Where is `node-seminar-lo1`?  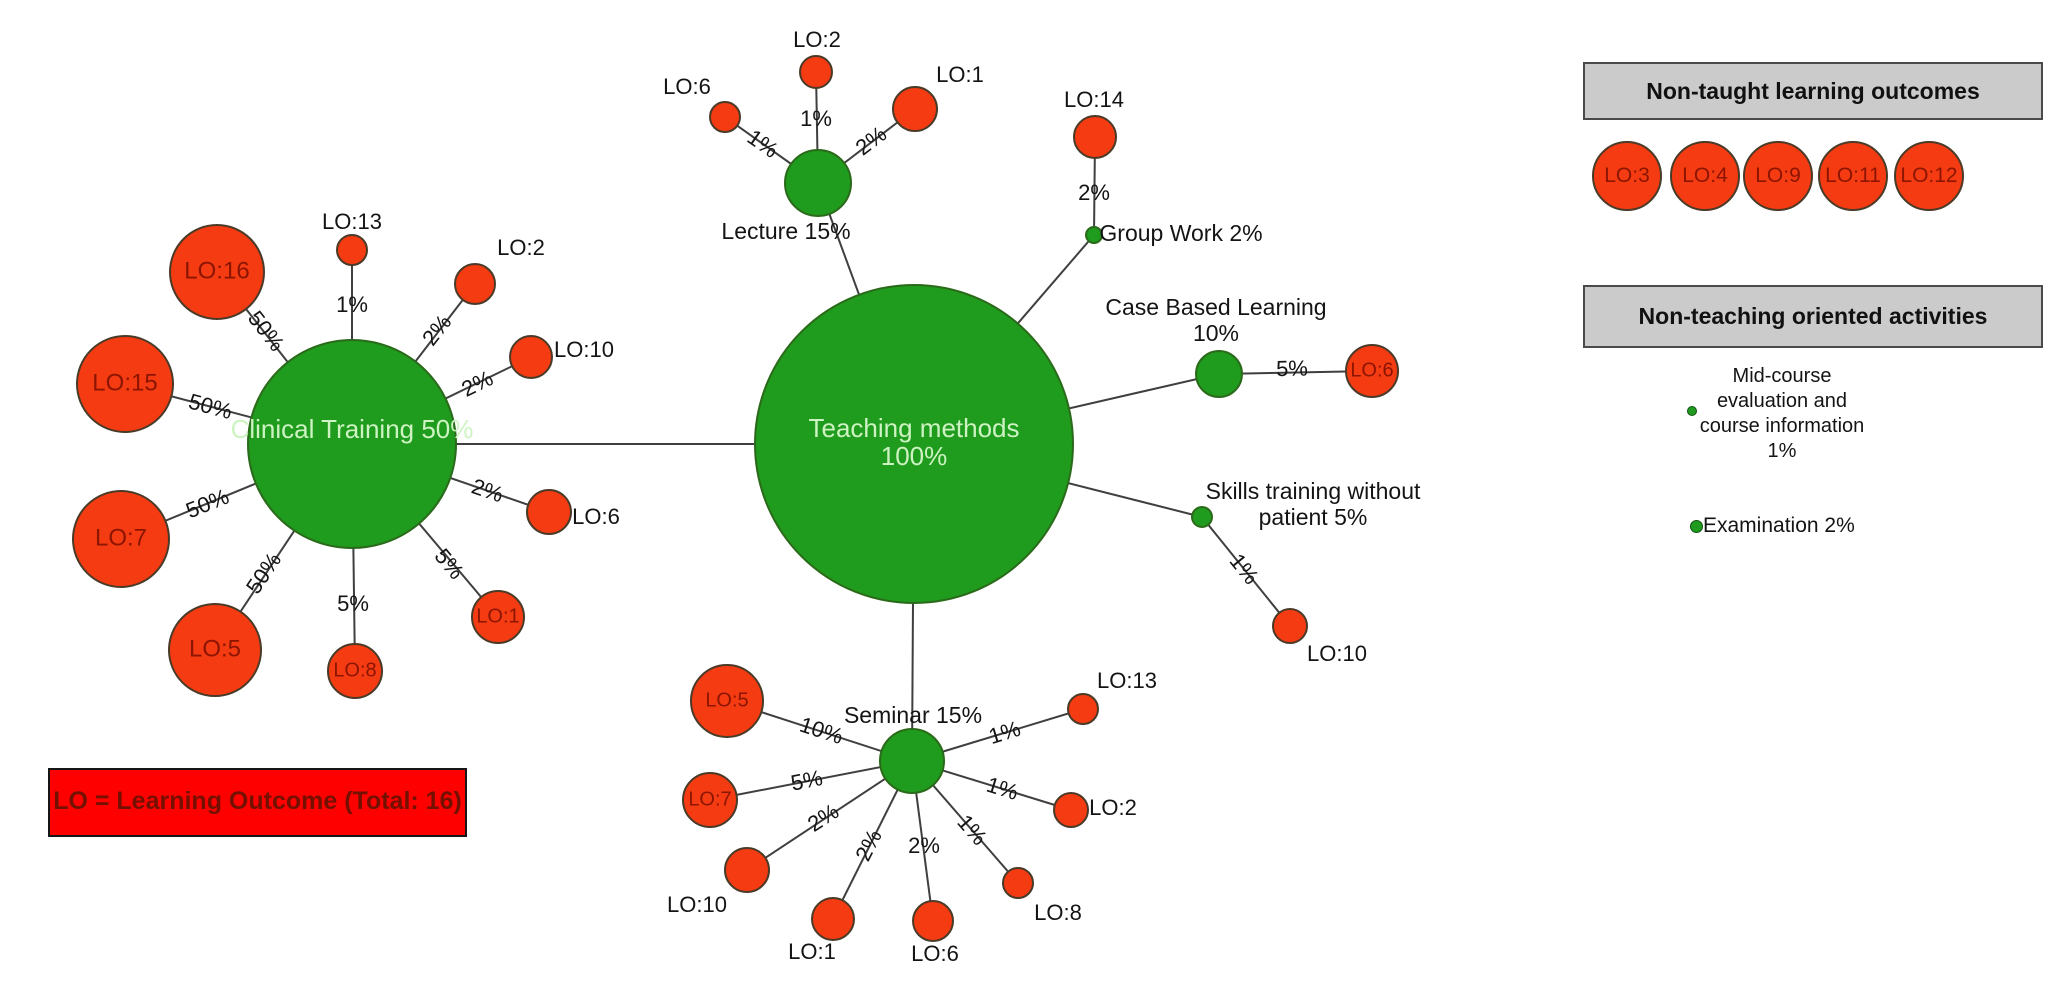
node-seminar-lo1 is located at coordinates (833, 919).